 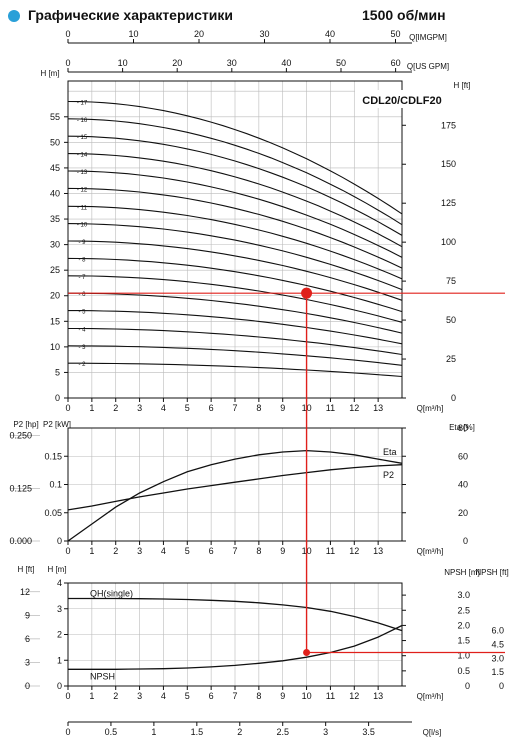 I want to click on head-y2-tick-label: 150, so click(x=448, y=164).